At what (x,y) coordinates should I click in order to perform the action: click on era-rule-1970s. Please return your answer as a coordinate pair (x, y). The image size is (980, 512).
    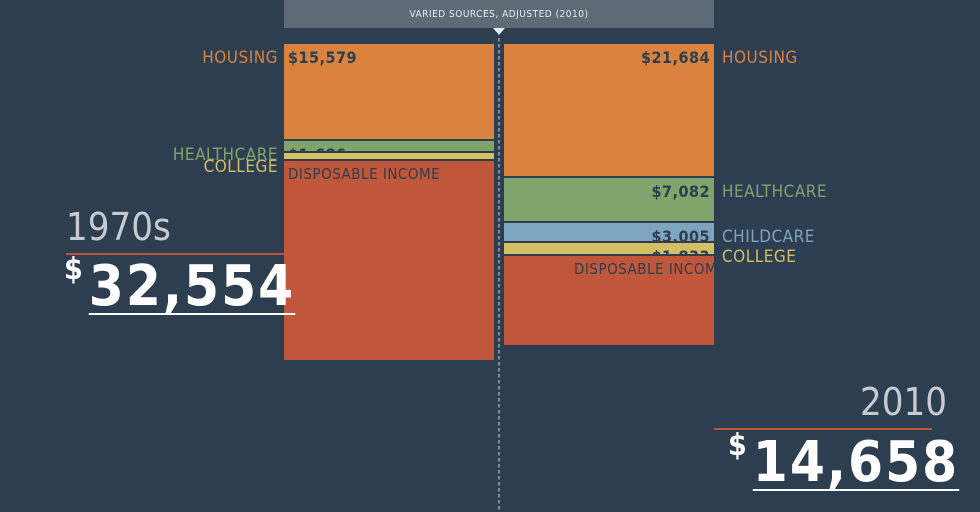
    Looking at the image, I should click on (175, 254).